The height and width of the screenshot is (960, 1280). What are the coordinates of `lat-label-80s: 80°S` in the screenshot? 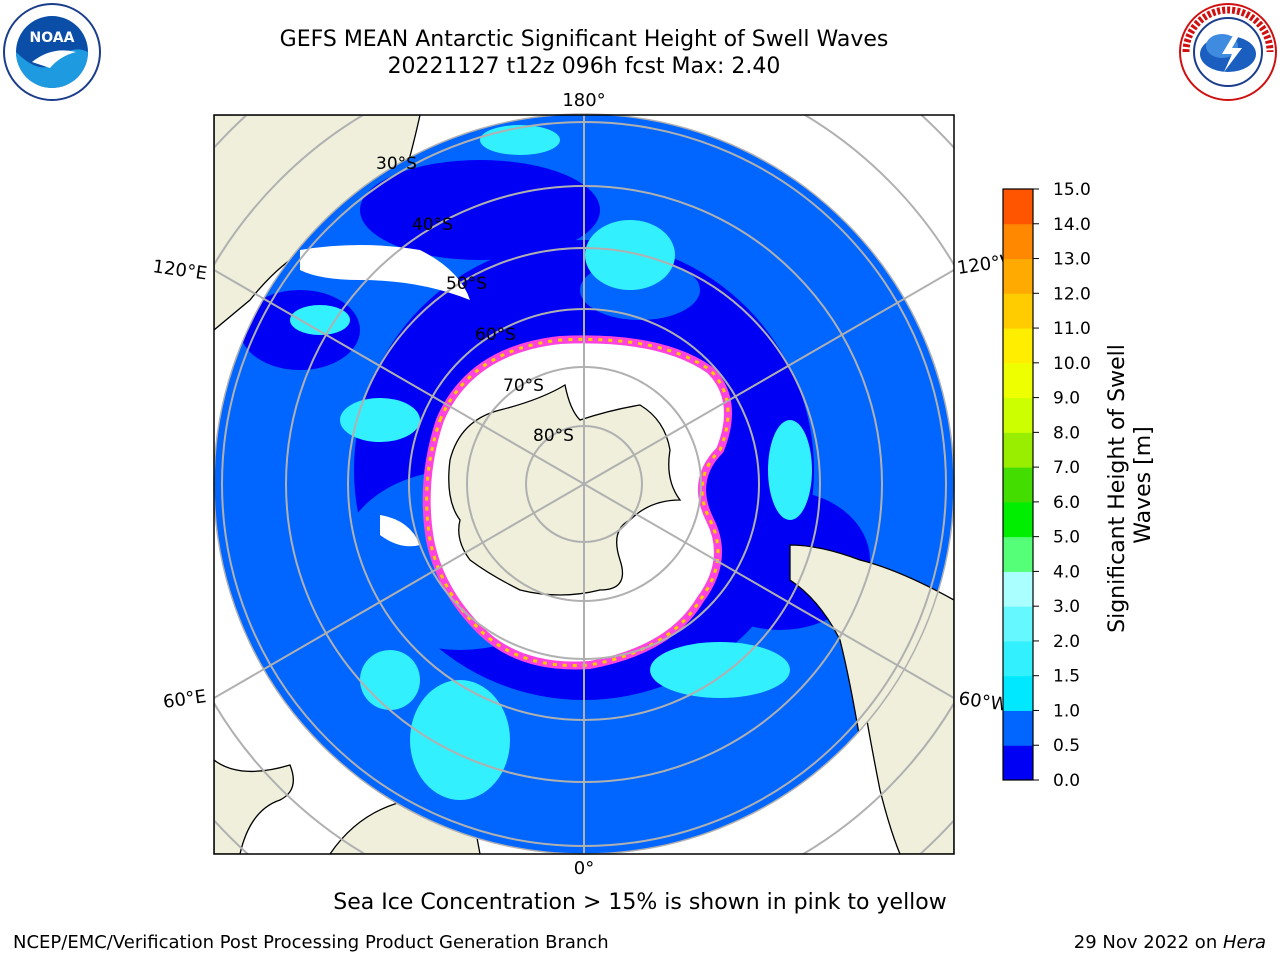 It's located at (553, 436).